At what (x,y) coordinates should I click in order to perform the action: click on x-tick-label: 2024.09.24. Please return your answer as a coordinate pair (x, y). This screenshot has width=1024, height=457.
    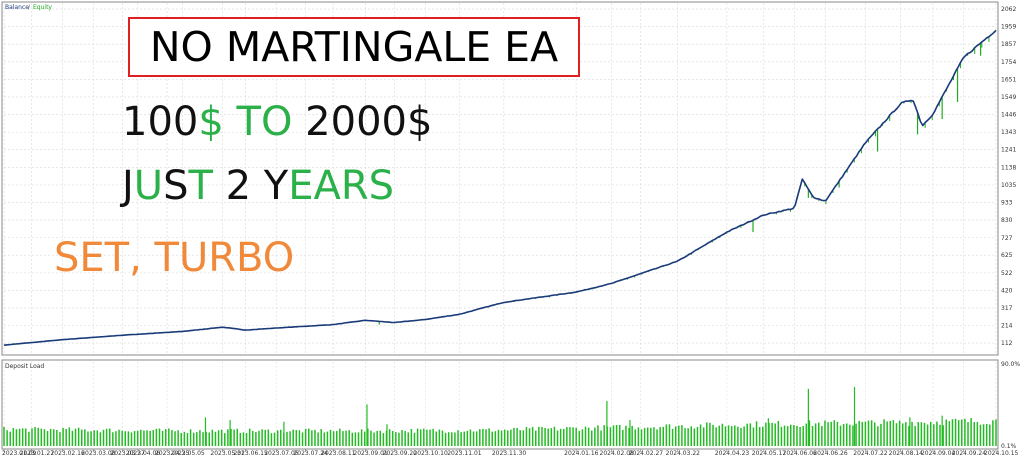
    Looking at the image, I should click on (969, 453).